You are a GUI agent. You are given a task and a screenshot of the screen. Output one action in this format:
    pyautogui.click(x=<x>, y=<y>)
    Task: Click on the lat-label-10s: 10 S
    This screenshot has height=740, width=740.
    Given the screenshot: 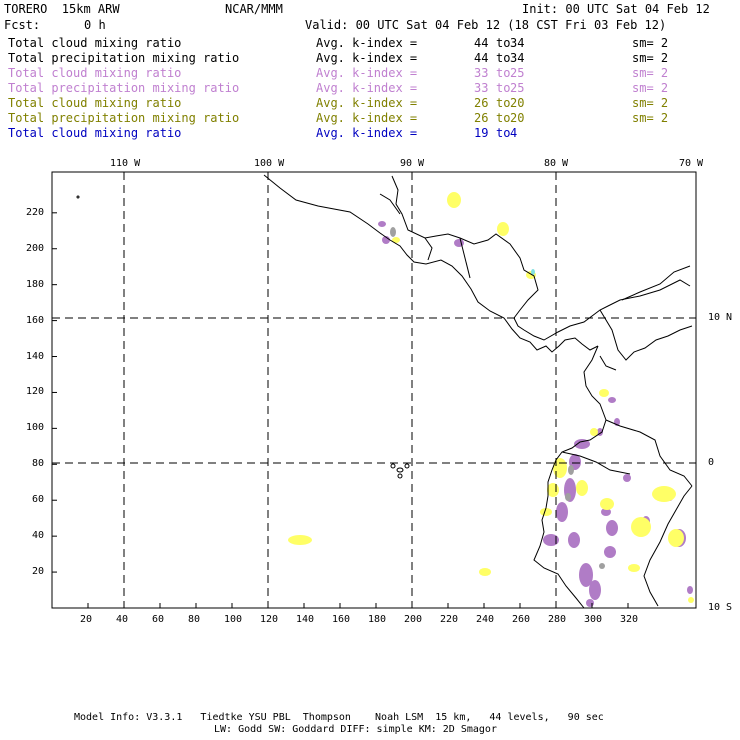 What is the action you would take?
    pyautogui.click(x=720, y=607)
    